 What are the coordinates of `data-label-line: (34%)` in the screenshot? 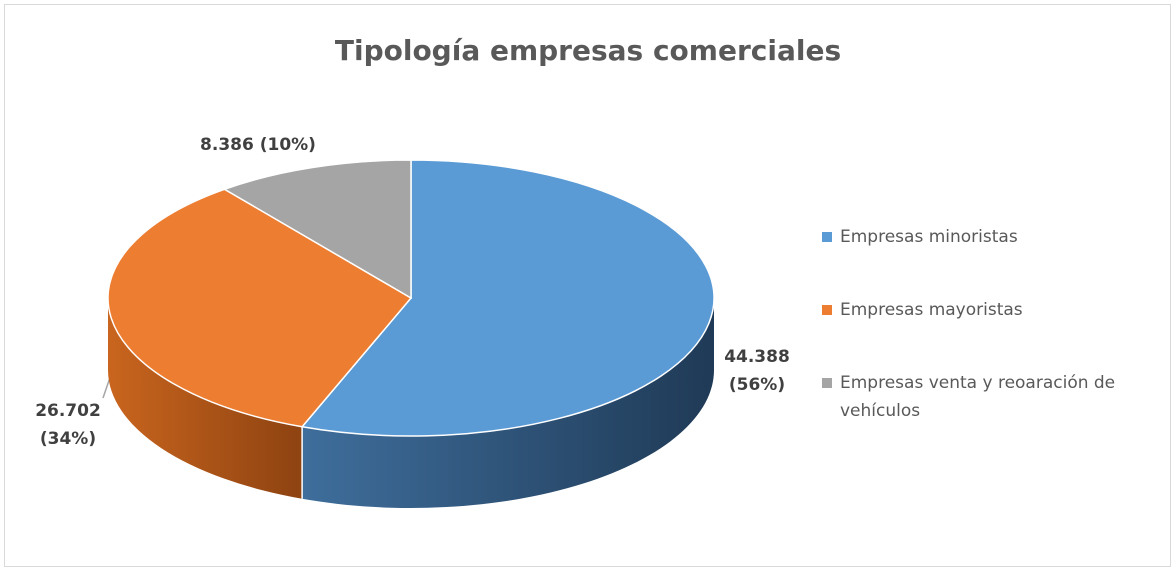 It's located at (68, 439).